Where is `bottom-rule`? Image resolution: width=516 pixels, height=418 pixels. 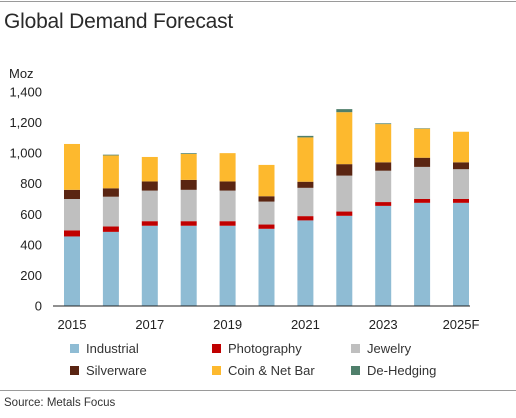 bottom-rule is located at coordinates (258, 390).